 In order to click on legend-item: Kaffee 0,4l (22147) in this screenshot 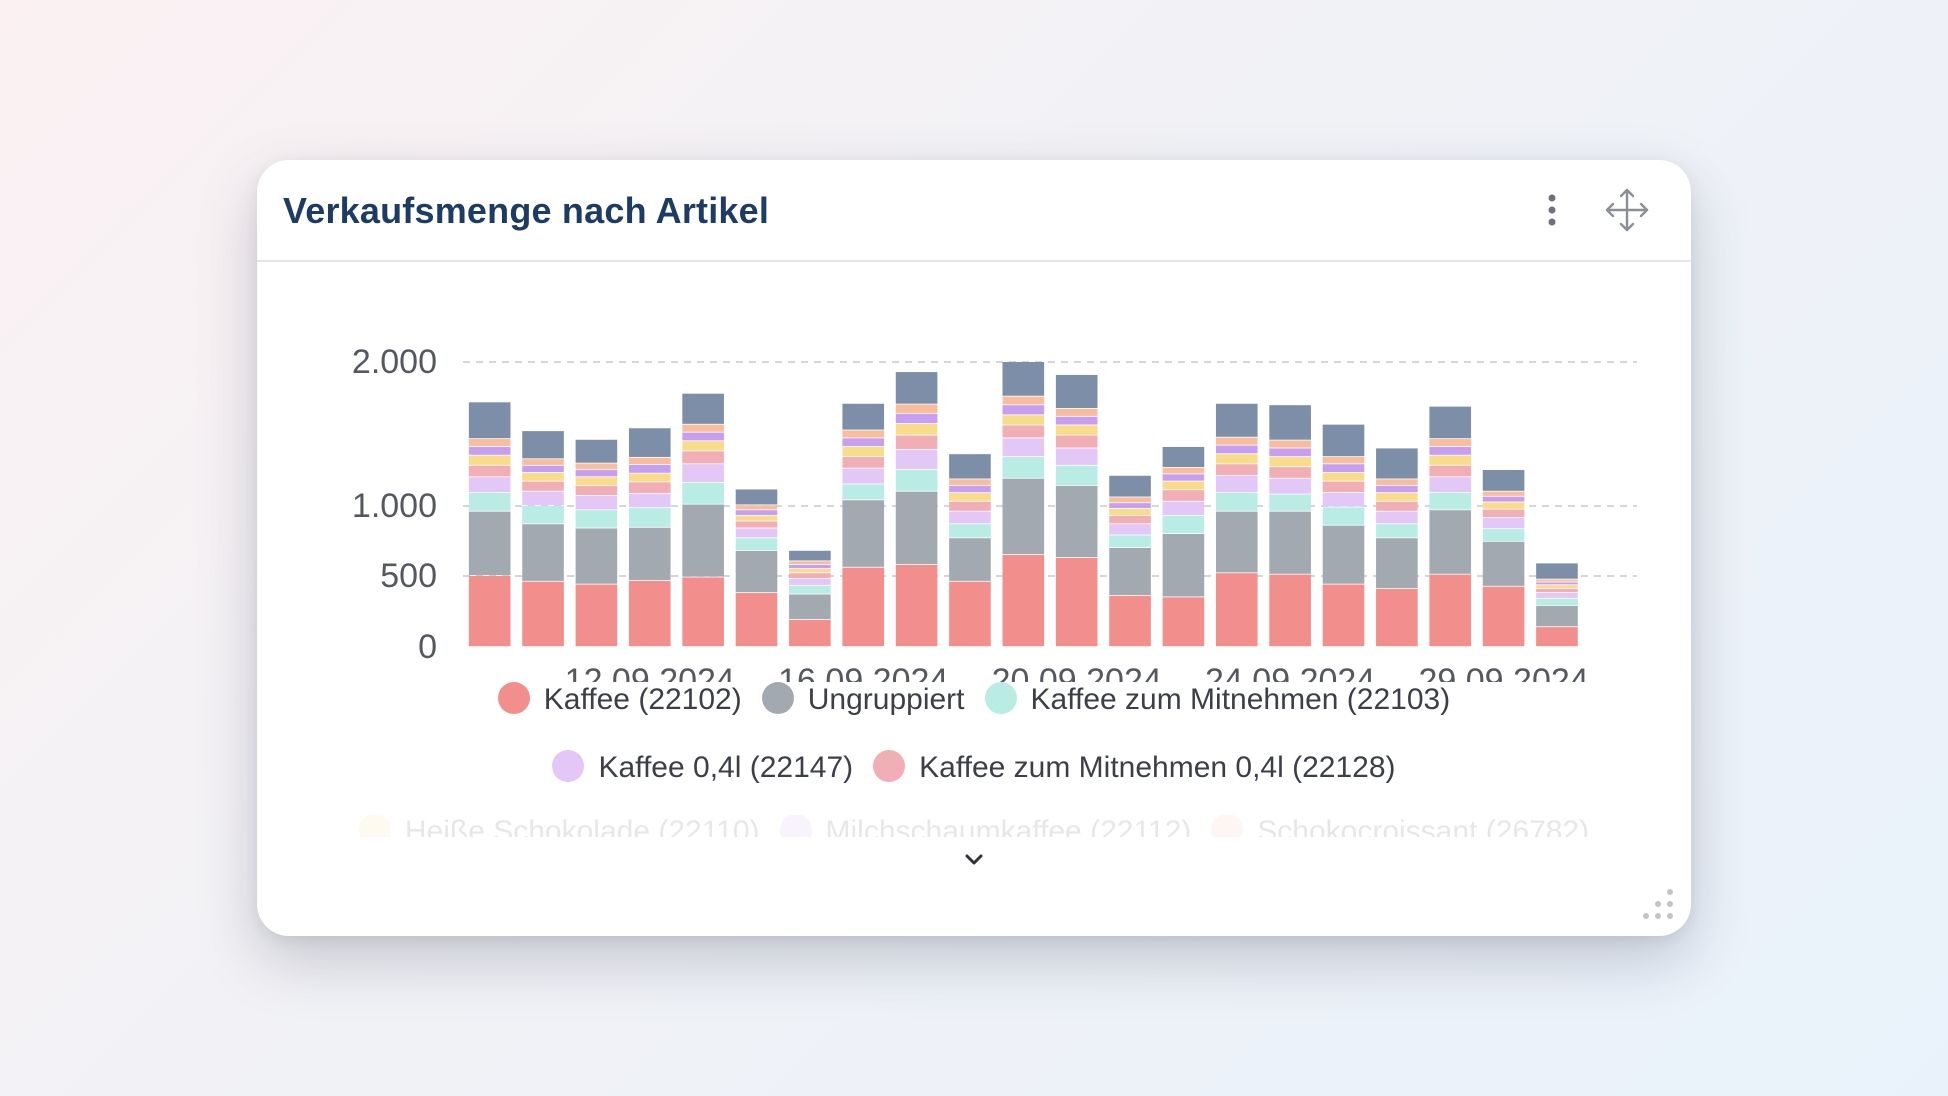, I will do `click(703, 767)`.